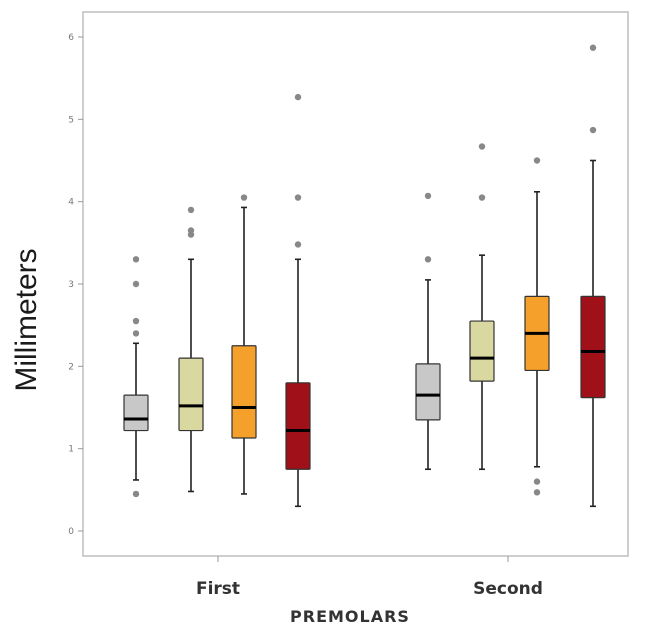 Image resolution: width=646 pixels, height=627 pixels. Describe the element at coordinates (71, 532) in the screenshot. I see `y-tick-label: 0` at that location.